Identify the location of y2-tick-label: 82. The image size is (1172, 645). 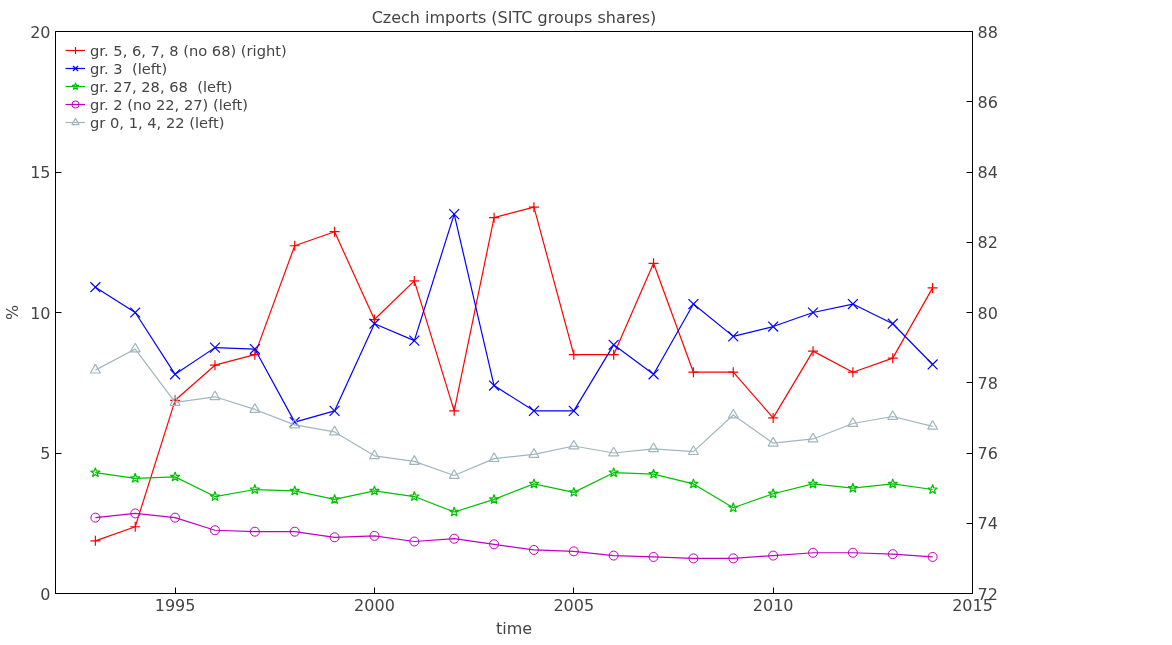
(987, 243).